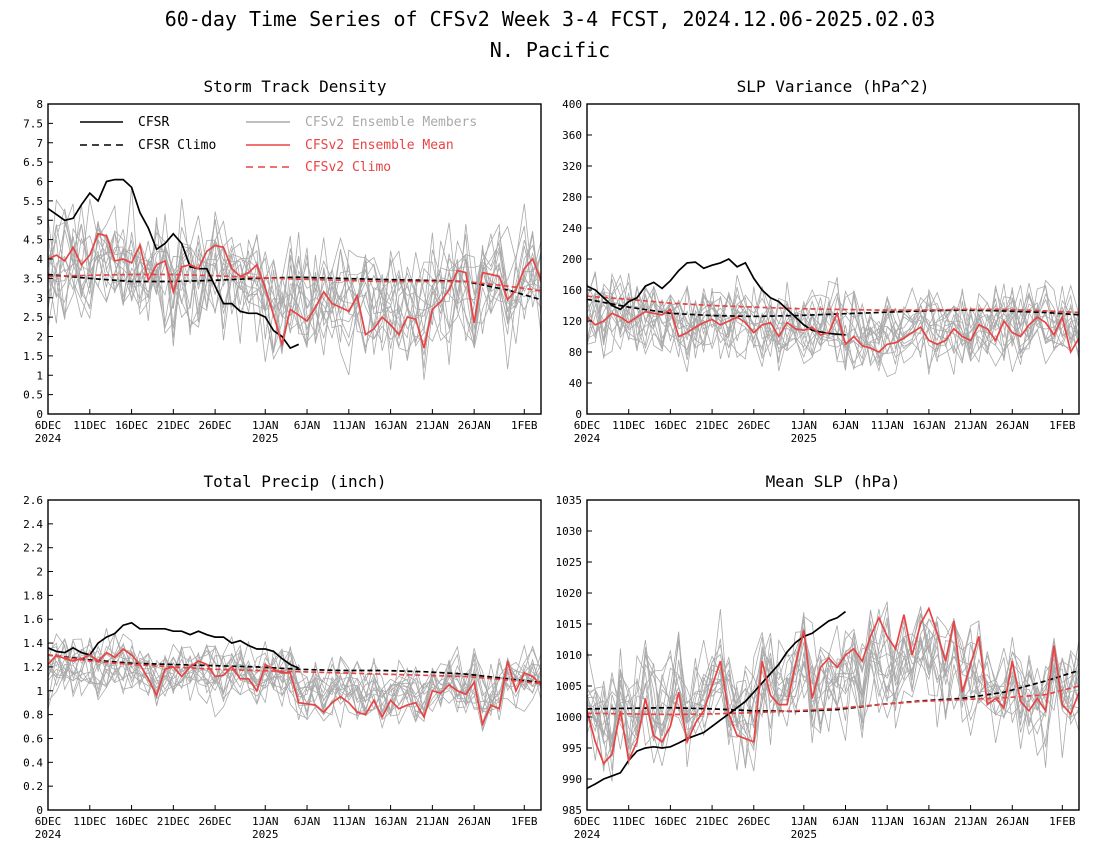  What do you see at coordinates (33, 500) in the screenshot?
I see `y-tick-label: 2.6` at bounding box center [33, 500].